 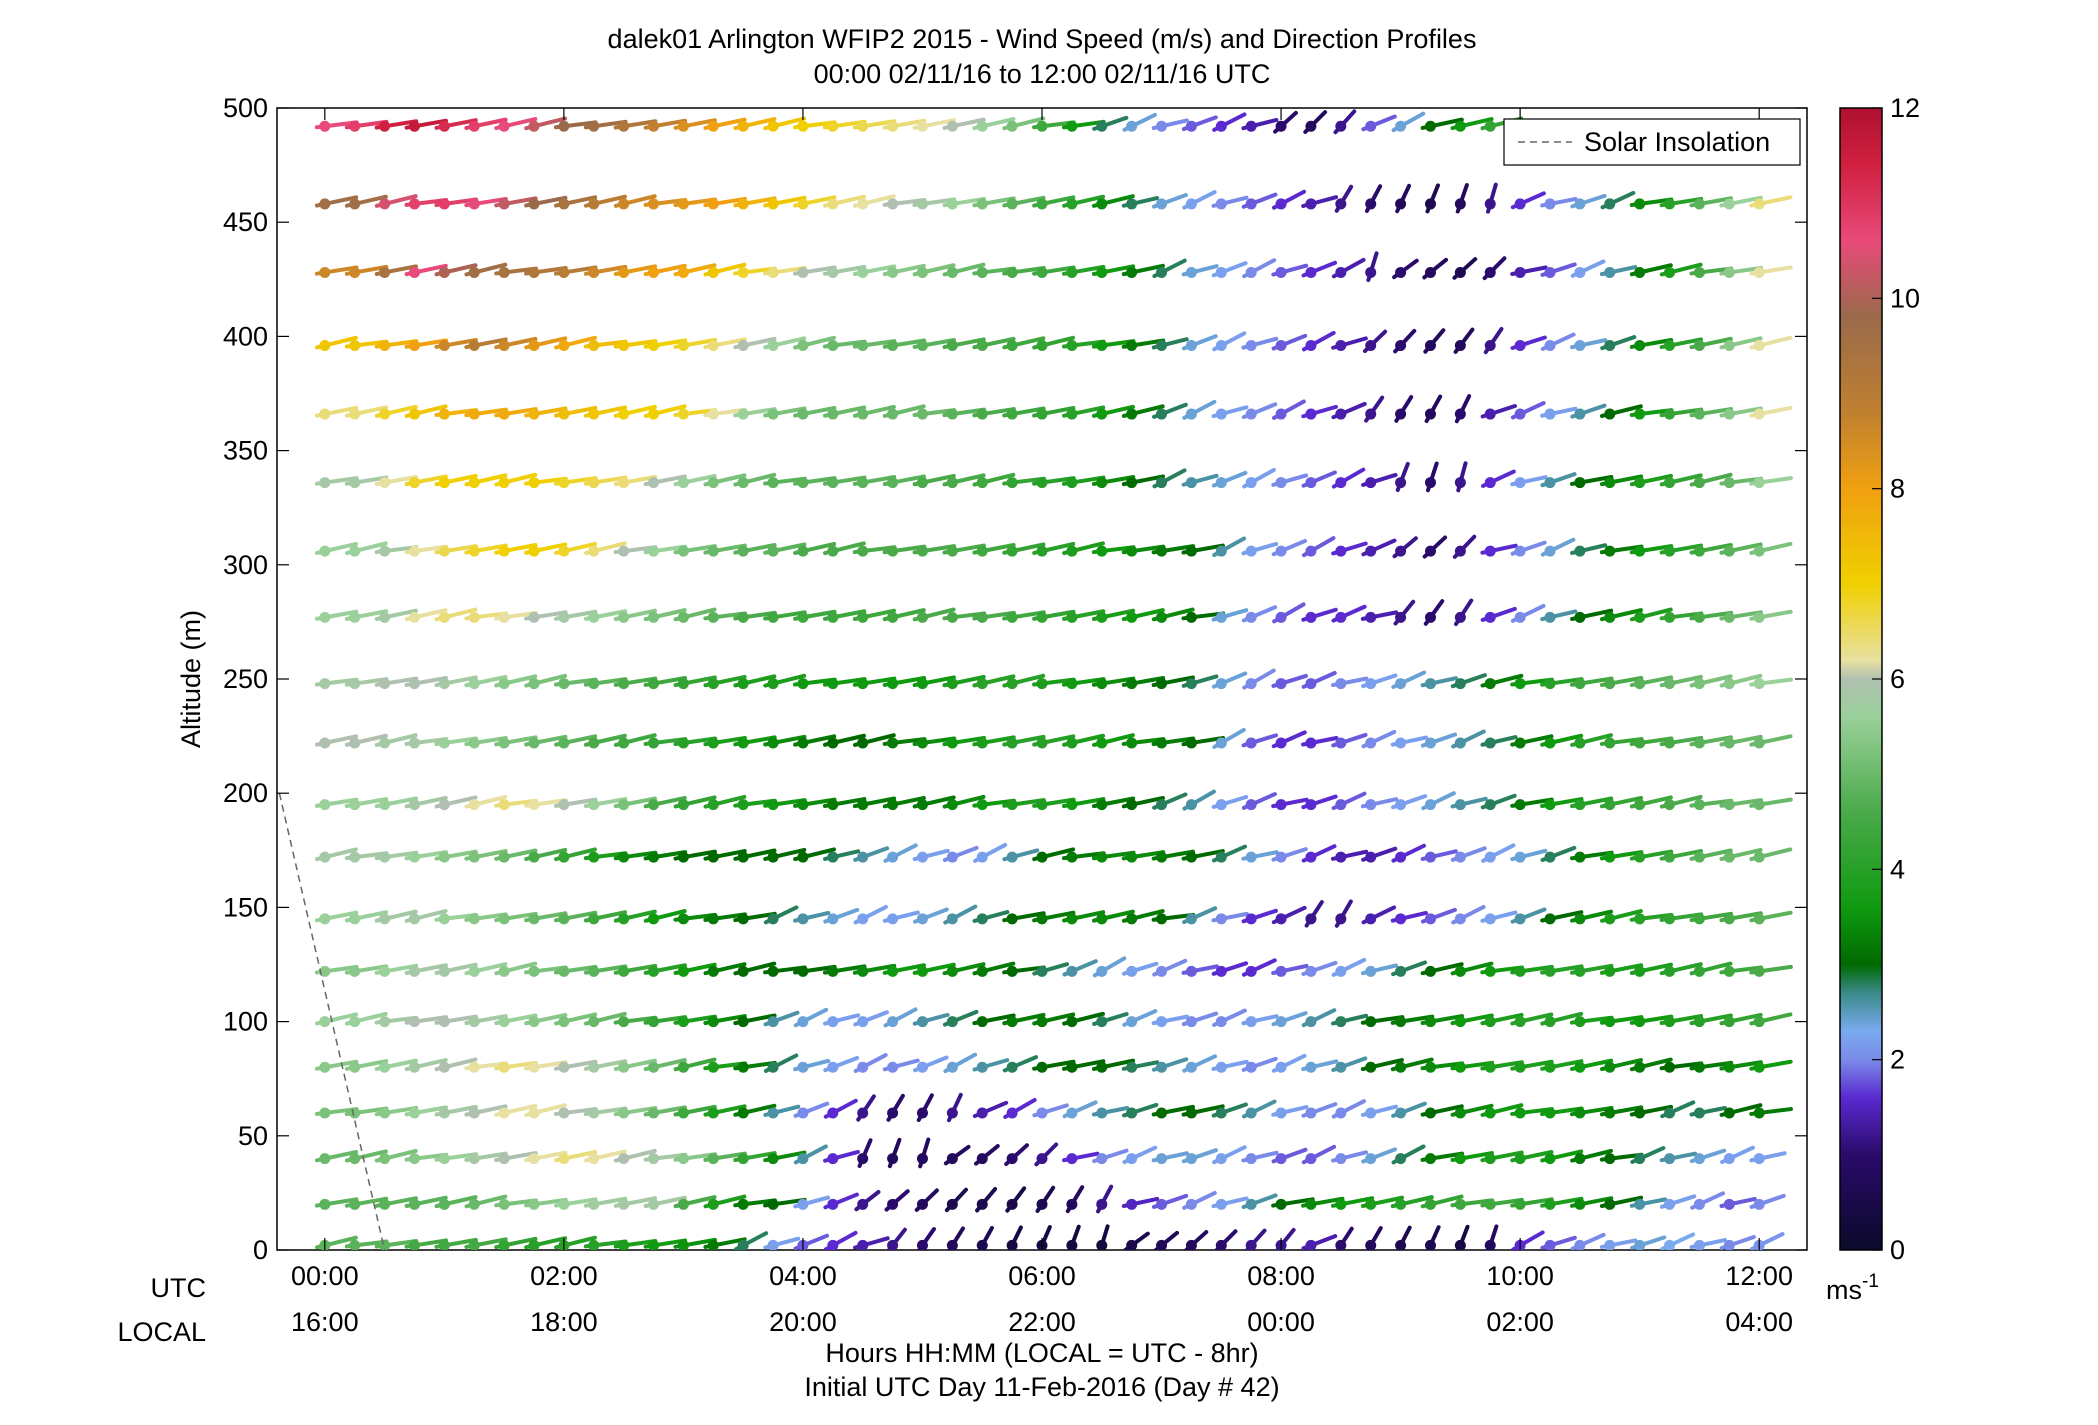 I want to click on x-tick-label-local: 02:00, so click(x=1520, y=1322).